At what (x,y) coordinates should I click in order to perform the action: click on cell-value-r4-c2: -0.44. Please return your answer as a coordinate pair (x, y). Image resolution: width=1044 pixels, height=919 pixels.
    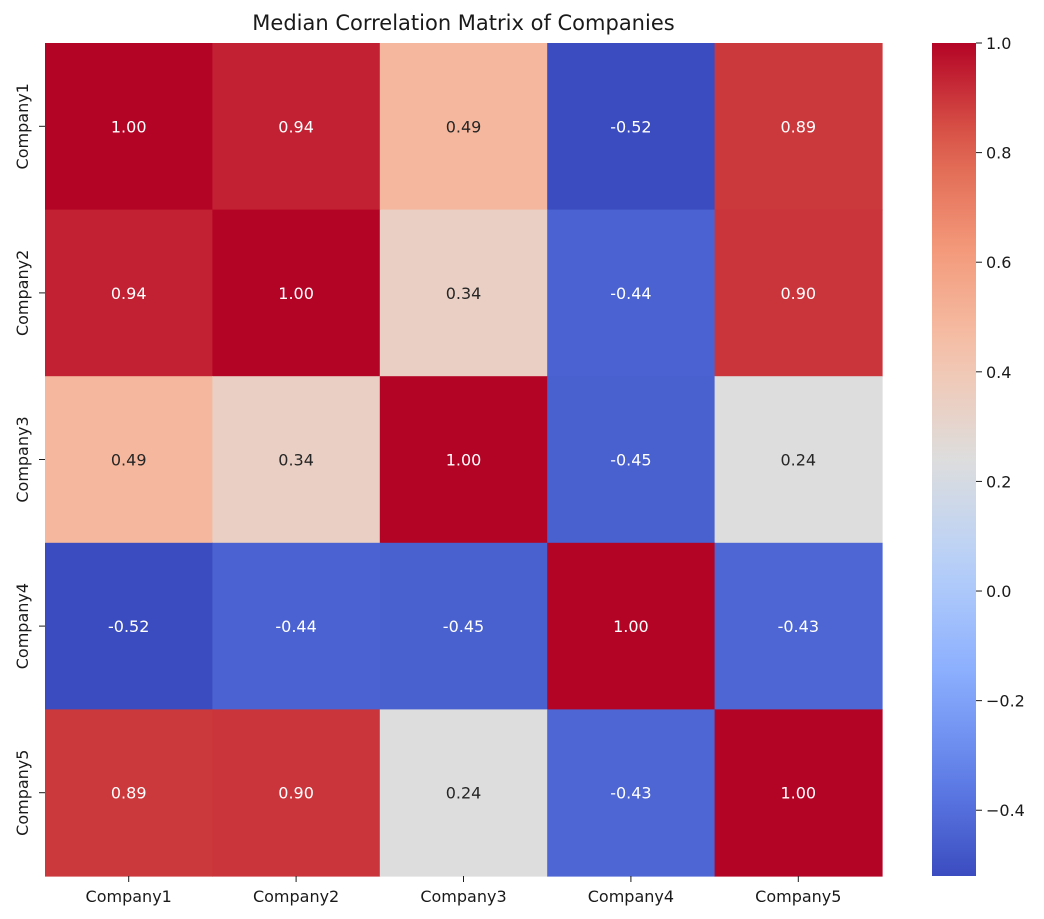
    Looking at the image, I should click on (295, 626).